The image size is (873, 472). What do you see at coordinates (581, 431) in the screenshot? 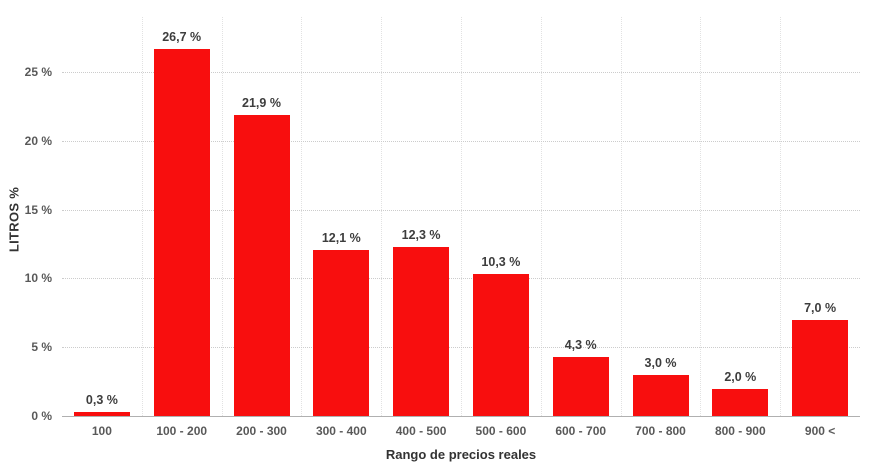
I see `x-tick-label: 600 - 700` at bounding box center [581, 431].